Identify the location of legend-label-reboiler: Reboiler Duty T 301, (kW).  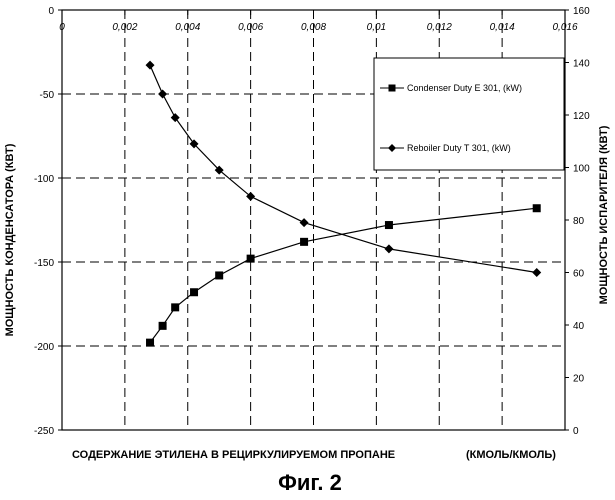
(459, 148).